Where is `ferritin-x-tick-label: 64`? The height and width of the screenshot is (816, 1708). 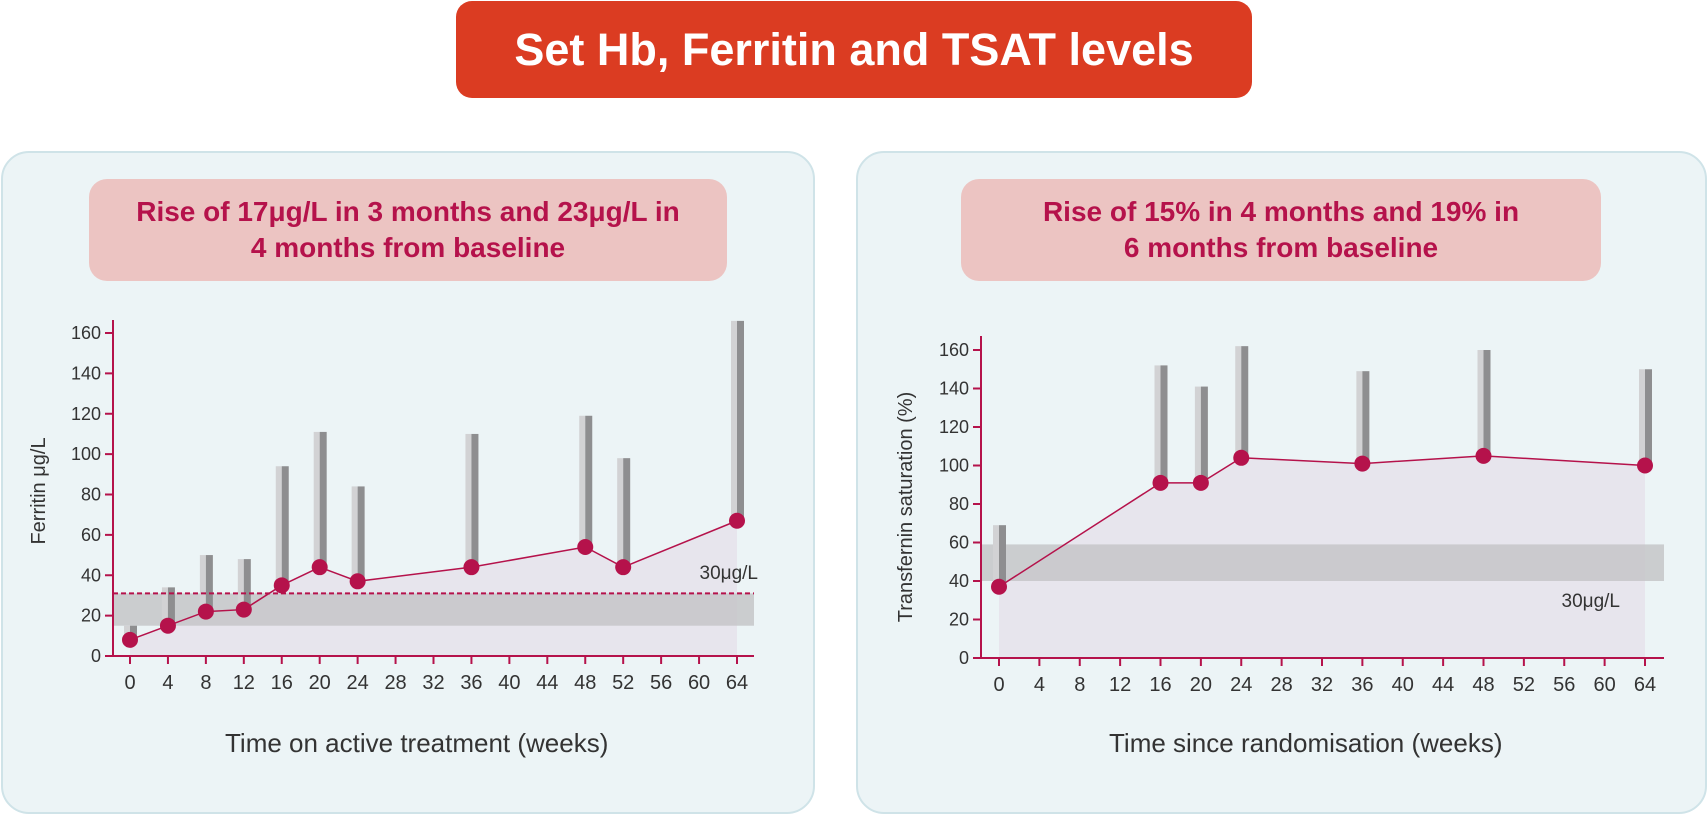
ferritin-x-tick-label: 64 is located at coordinates (737, 683).